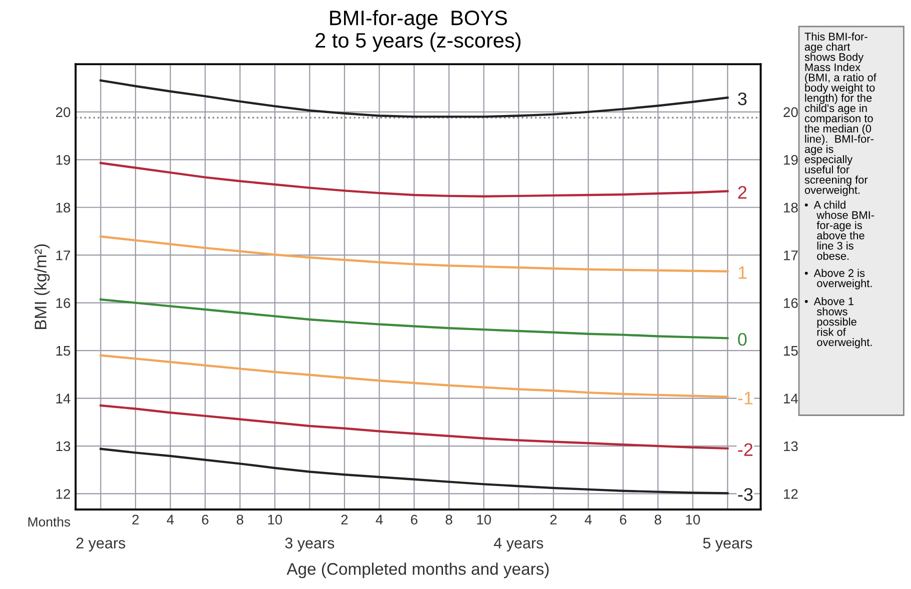 This screenshot has width=911, height=589. I want to click on y-axis-title: BMI (kg/m²), so click(42, 286).